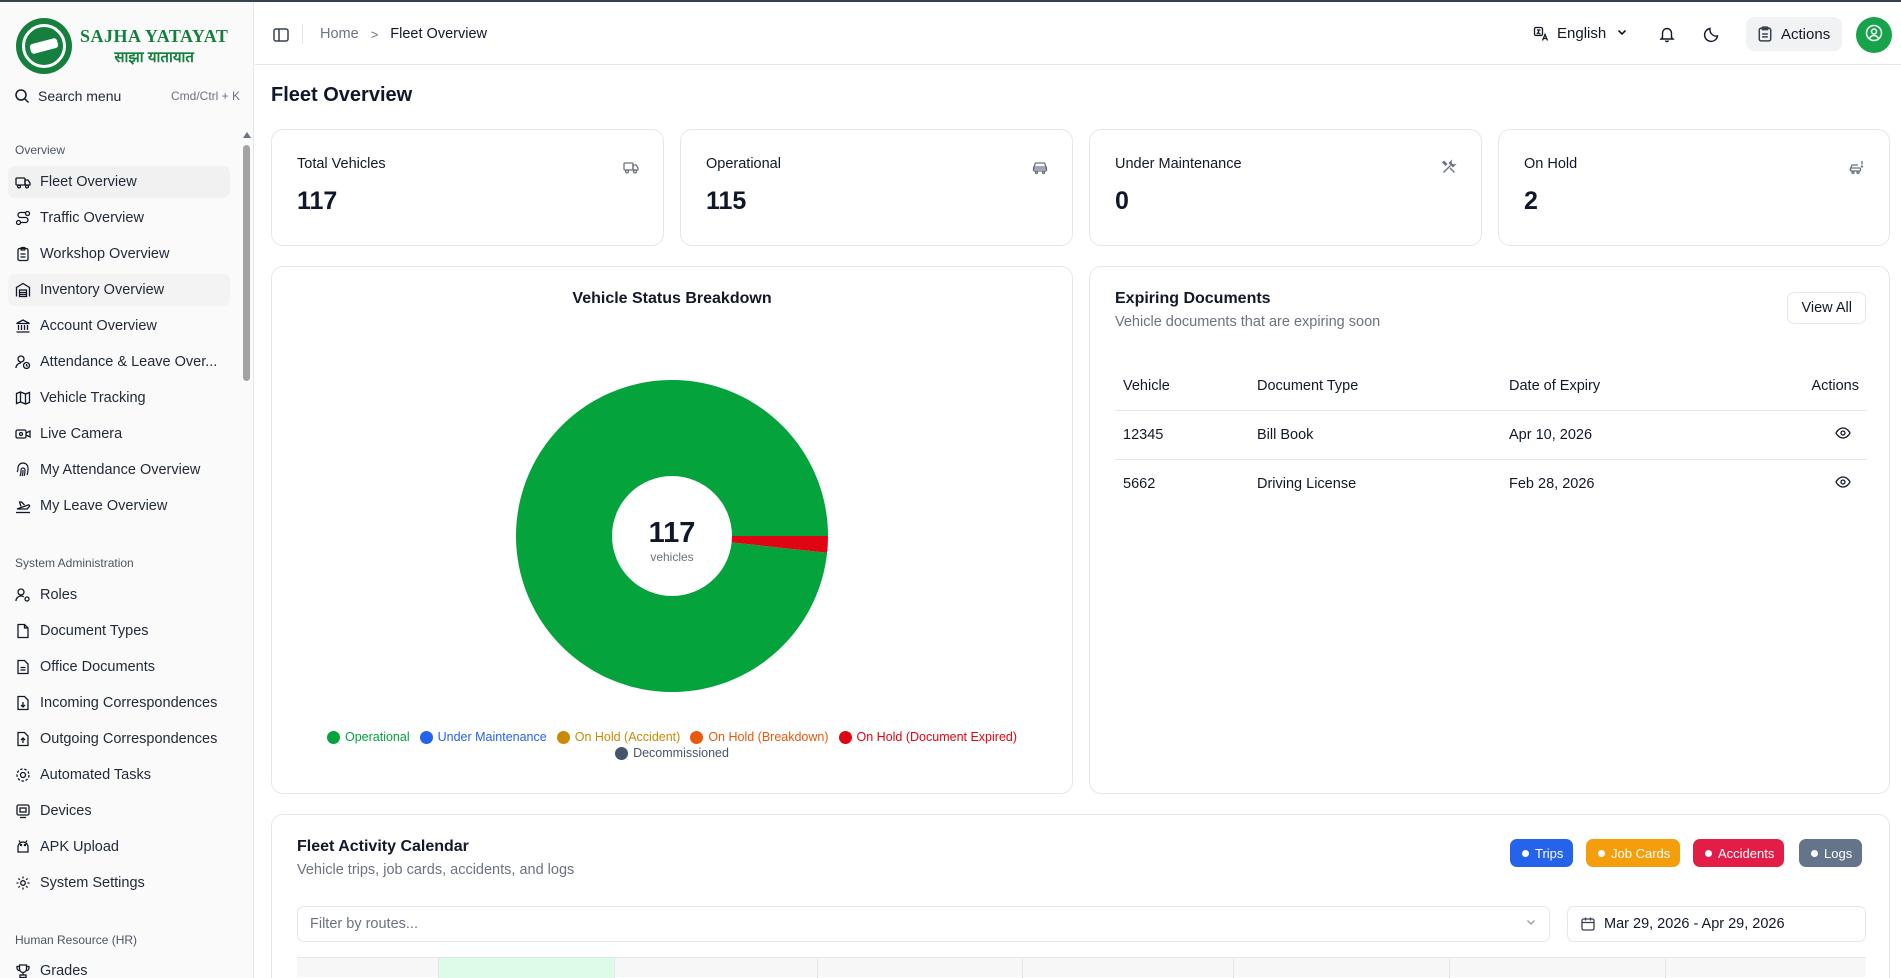 The width and height of the screenshot is (1901, 978). What do you see at coordinates (154, 35) in the screenshot?
I see `brand-name-en: SAJHA YATAYAT` at bounding box center [154, 35].